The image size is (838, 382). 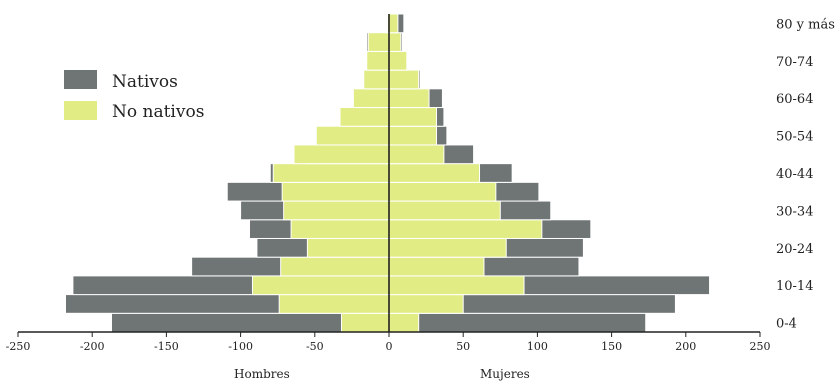 I want to click on legend-swatch-no-nativos, so click(x=80, y=110).